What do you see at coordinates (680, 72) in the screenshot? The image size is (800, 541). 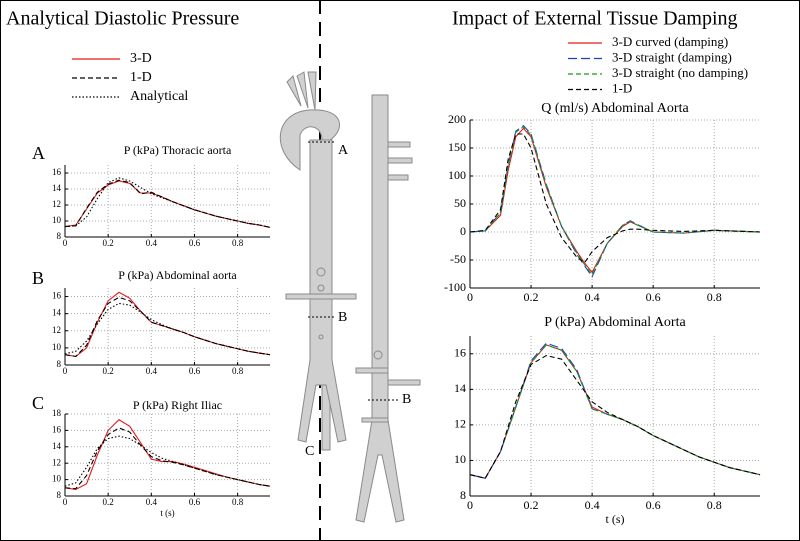 I see `legend-label: 3-D straight (no damping)` at bounding box center [680, 72].